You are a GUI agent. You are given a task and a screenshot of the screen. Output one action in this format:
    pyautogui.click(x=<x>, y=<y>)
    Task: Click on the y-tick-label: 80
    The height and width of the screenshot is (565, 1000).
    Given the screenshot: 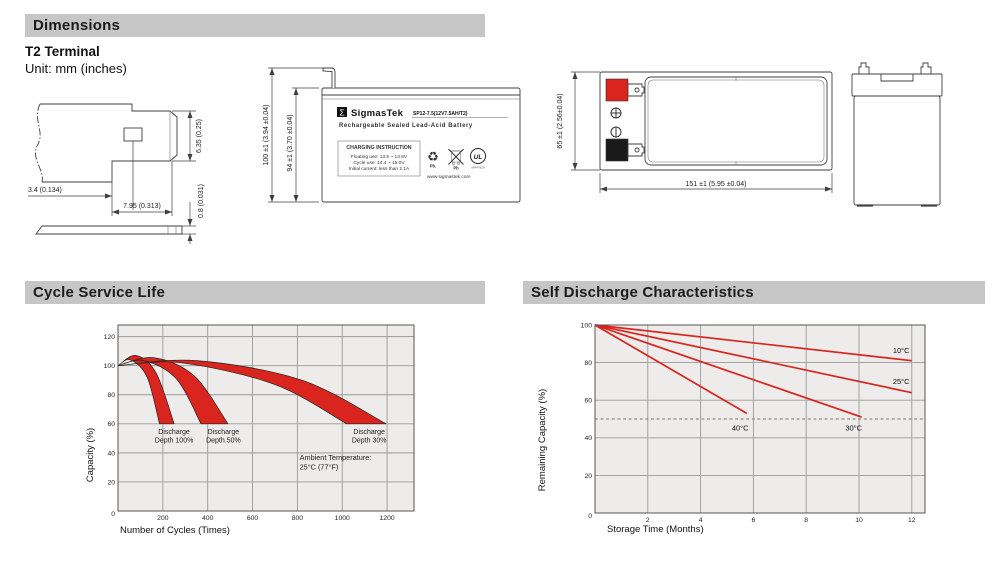 What is the action you would take?
    pyautogui.click(x=588, y=363)
    